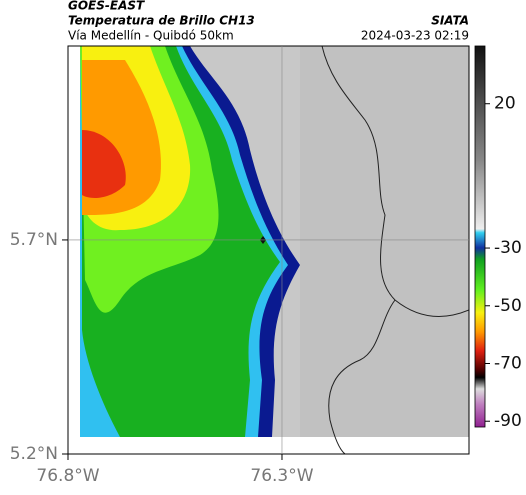  What do you see at coordinates (508, 306) in the screenshot?
I see `colorbar-tick-label: -50` at bounding box center [508, 306].